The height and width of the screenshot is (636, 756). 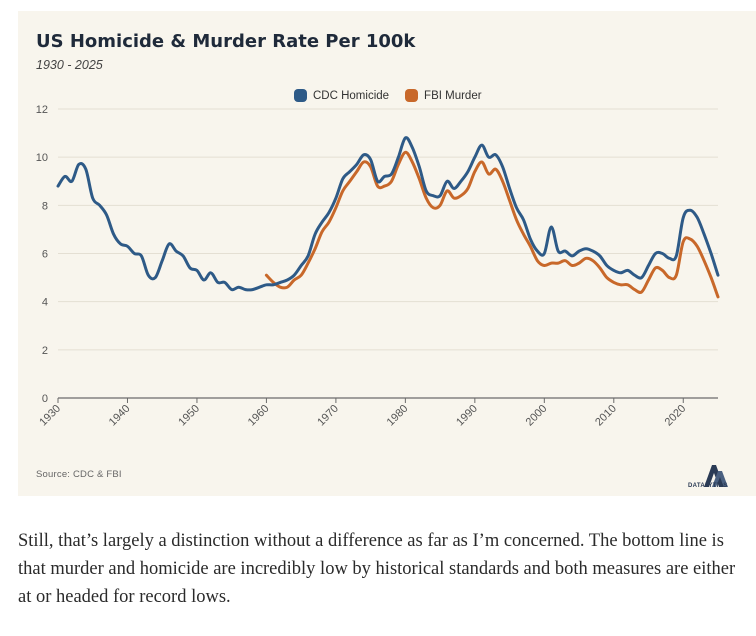 I want to click on legend-item-cdc: CDC Homicide, so click(x=341, y=95).